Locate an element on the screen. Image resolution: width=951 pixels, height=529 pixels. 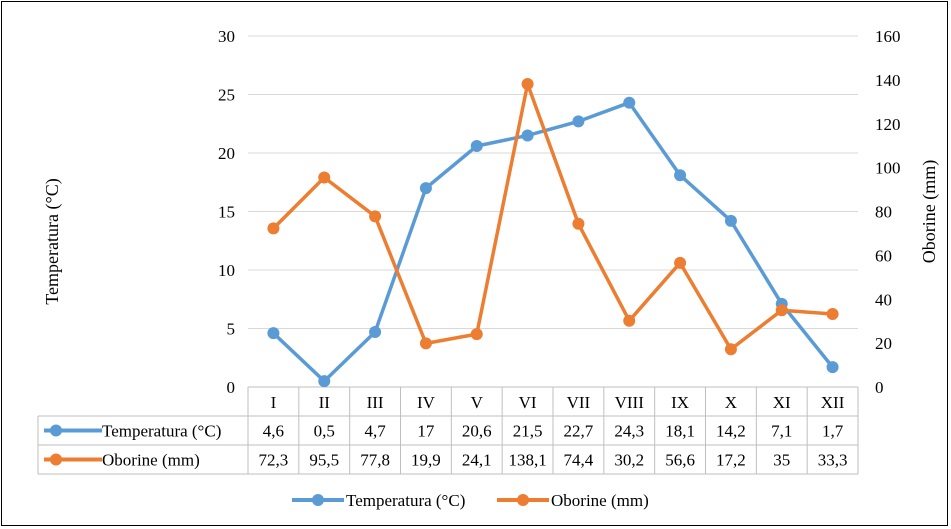
data-label: 35 is located at coordinates (781, 460).